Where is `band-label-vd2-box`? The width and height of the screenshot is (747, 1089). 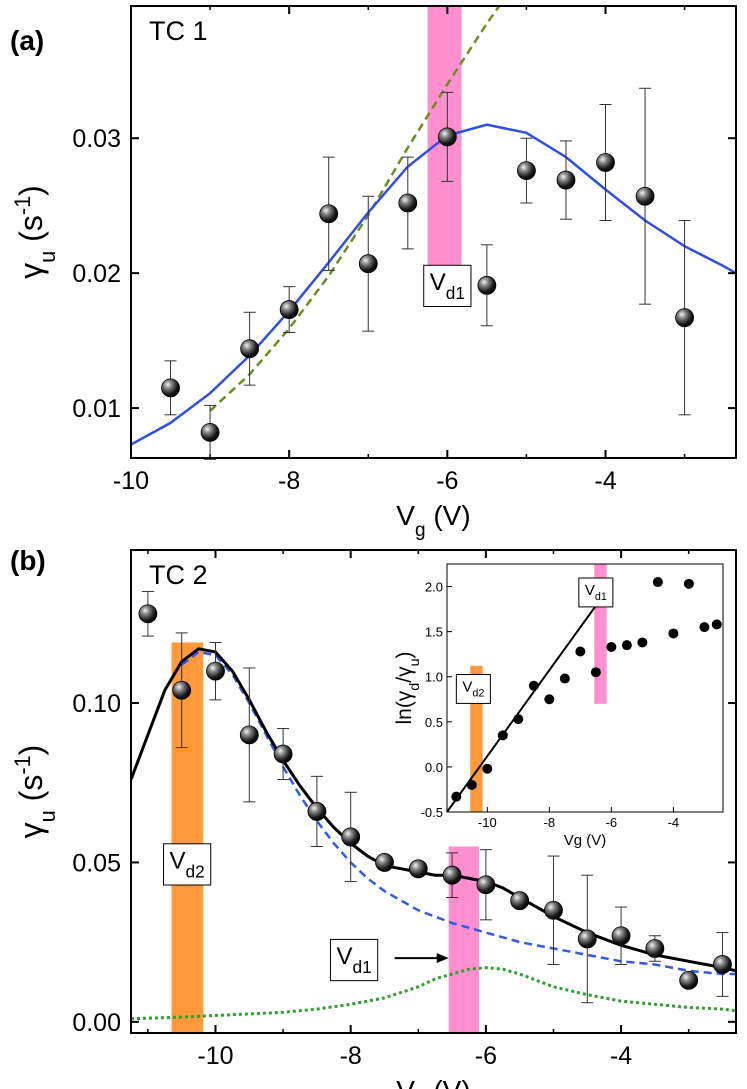 band-label-vd2-box is located at coordinates (187, 864).